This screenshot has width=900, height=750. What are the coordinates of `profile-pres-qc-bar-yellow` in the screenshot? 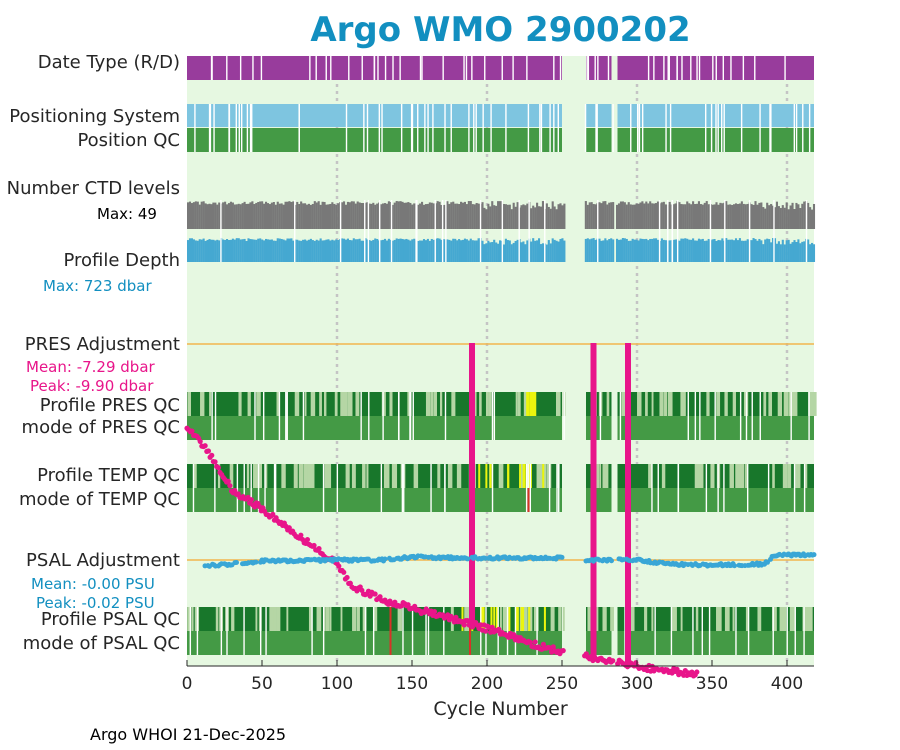 It's located at (527, 404).